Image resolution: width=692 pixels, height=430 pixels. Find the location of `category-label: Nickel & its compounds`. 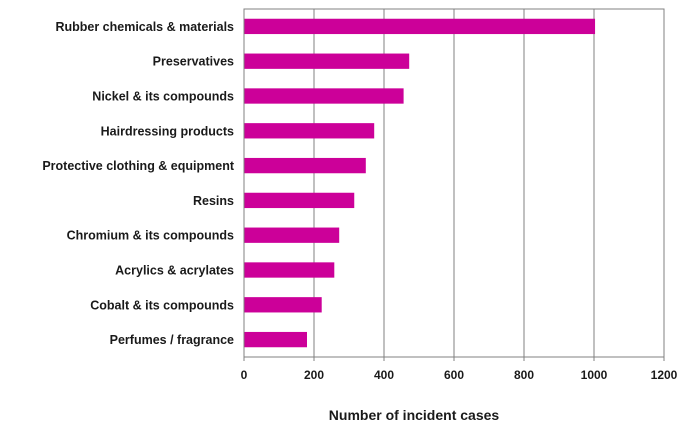

category-label: Nickel & its compounds is located at coordinates (163, 97).